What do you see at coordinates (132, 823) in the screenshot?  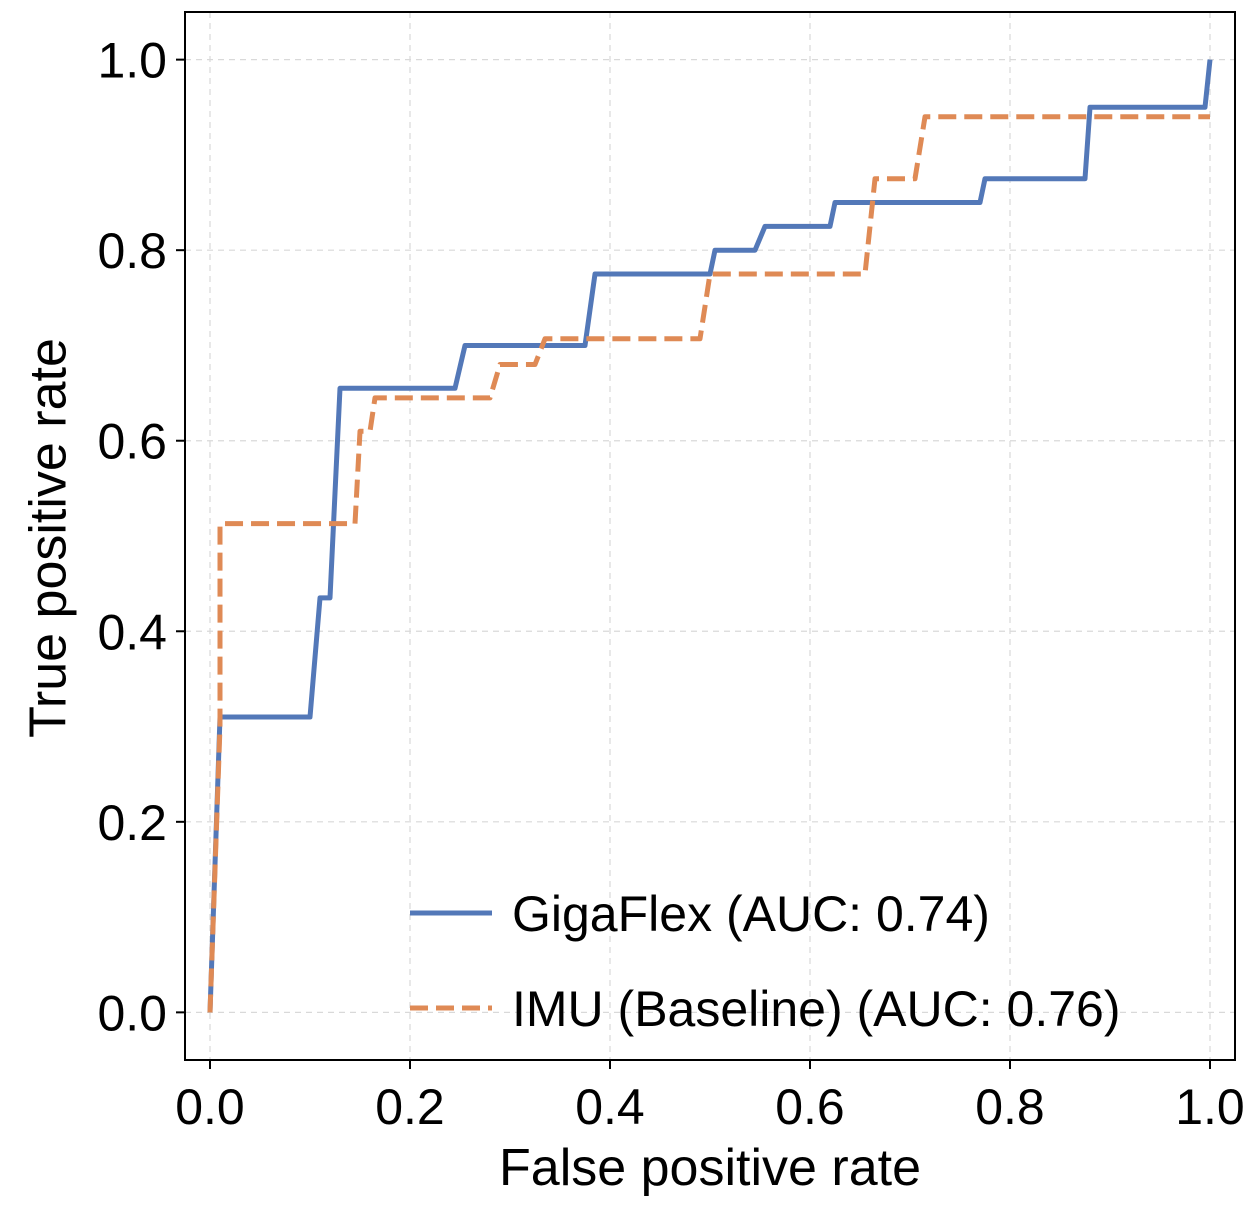 I see `y-tick-label: 0.2` at bounding box center [132, 823].